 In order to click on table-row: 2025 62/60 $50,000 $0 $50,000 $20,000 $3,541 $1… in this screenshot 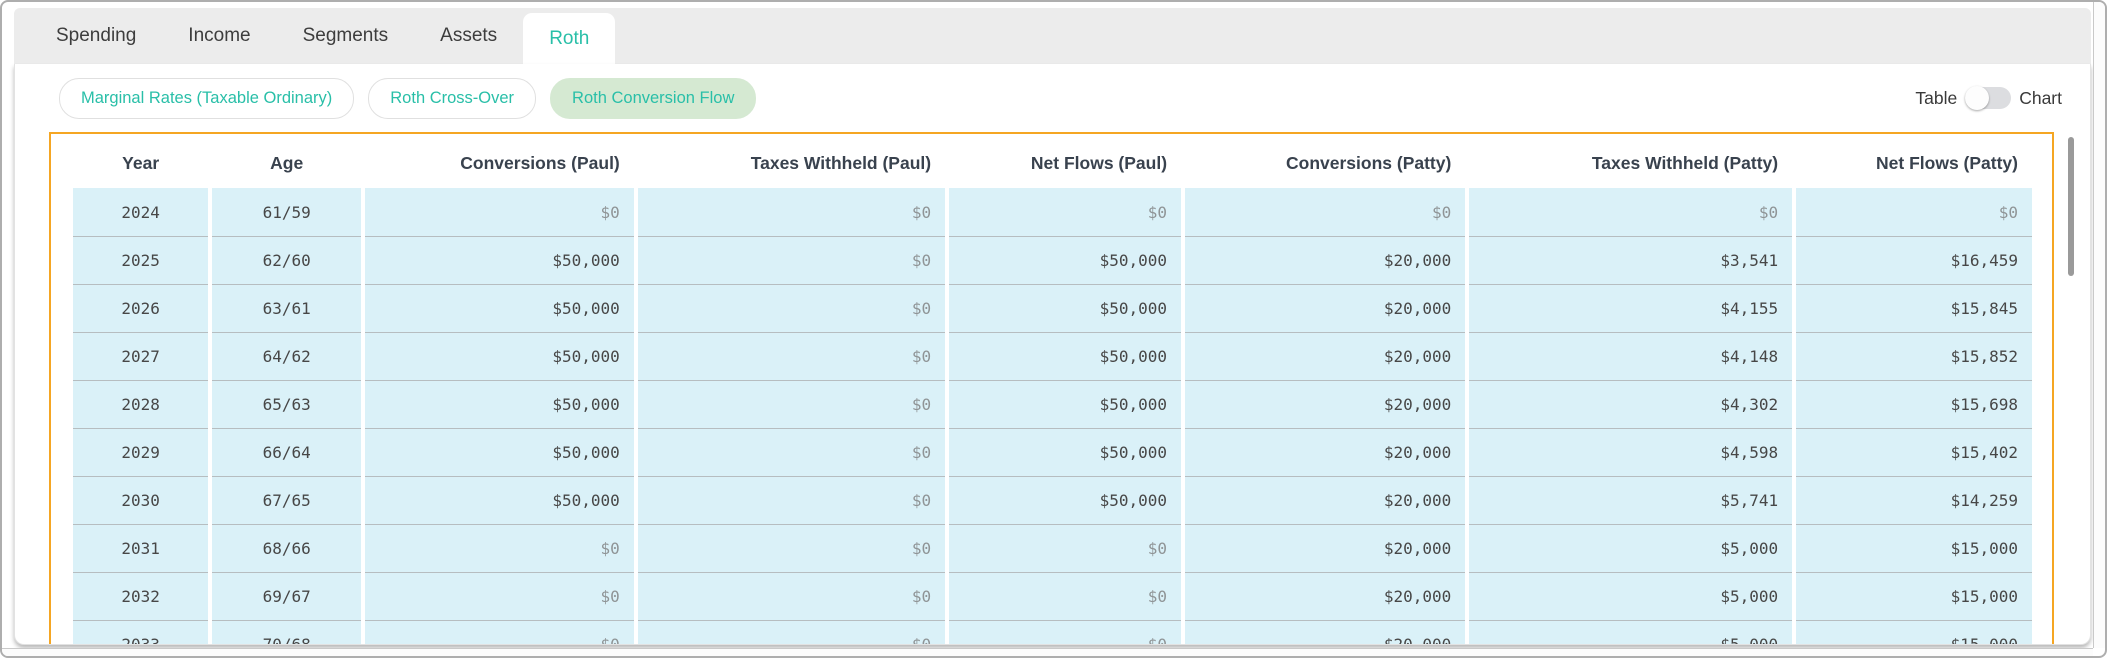, I will do `click(1052, 260)`.